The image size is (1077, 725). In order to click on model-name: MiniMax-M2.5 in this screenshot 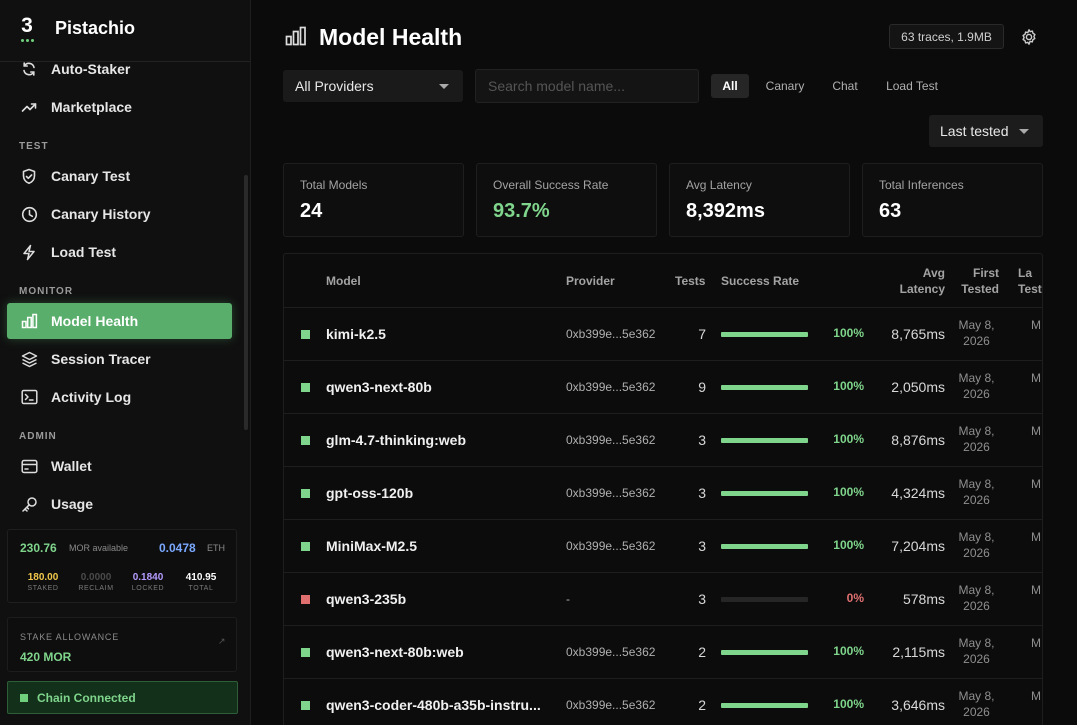, I will do `click(372, 546)`.